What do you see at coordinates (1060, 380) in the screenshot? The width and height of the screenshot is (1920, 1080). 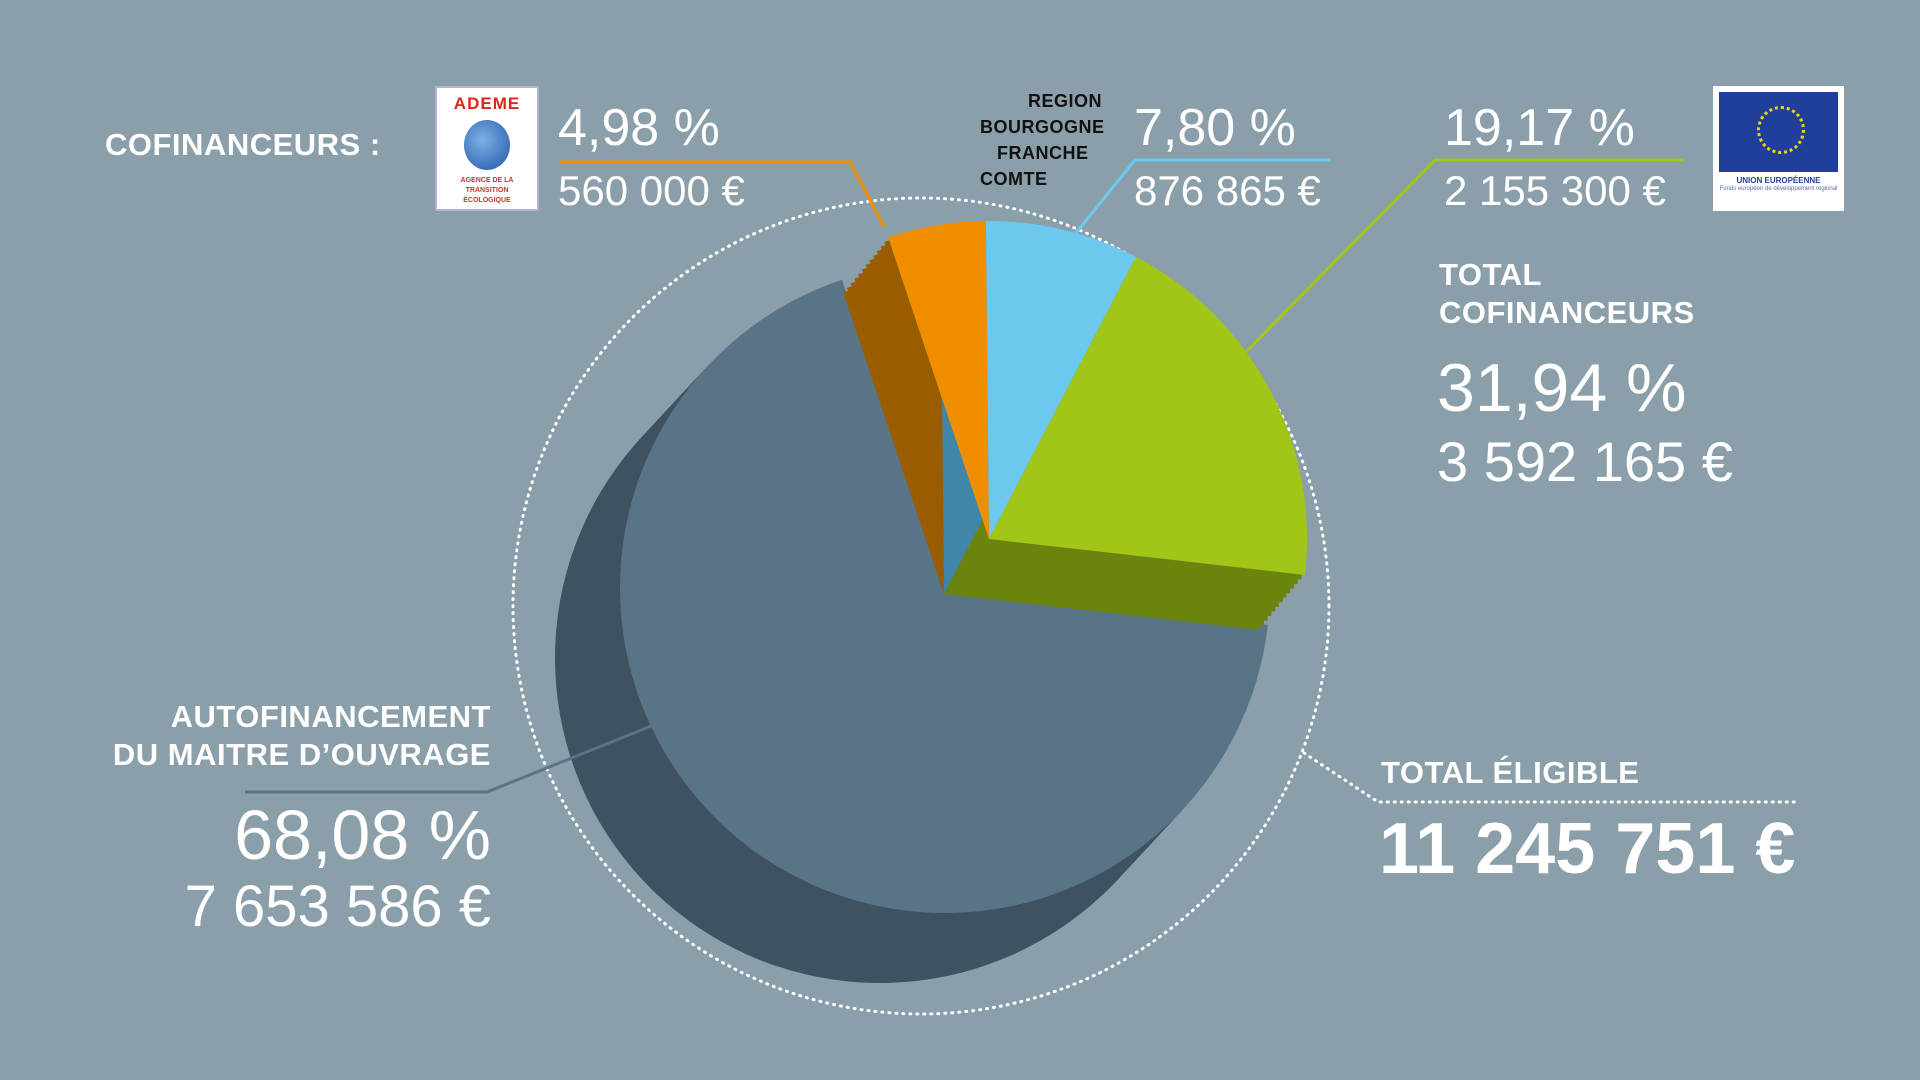 I see `pie-slice-region` at bounding box center [1060, 380].